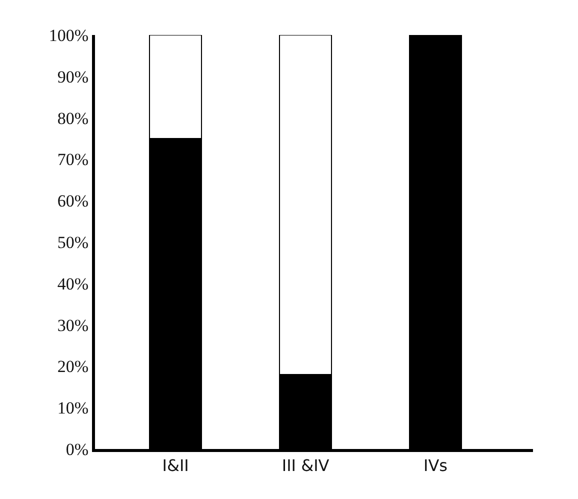 The width and height of the screenshot is (578, 499). What do you see at coordinates (306, 466) in the screenshot?
I see `x-tick-label: III &IV` at bounding box center [306, 466].